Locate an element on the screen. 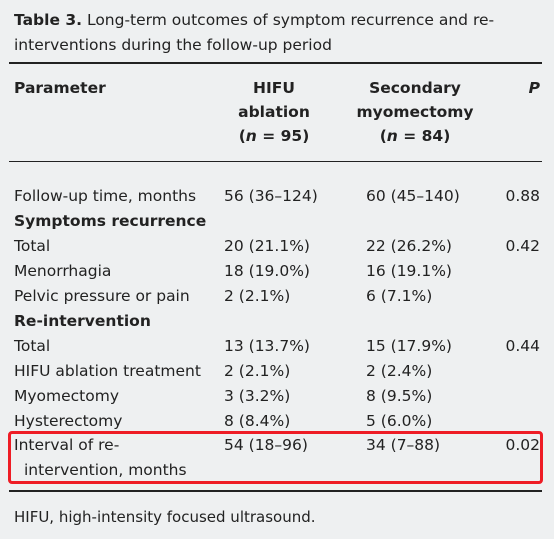 The height and width of the screenshot is (539, 554). row-myomectomy-value: 8 (9.5%) is located at coordinates (399, 396).